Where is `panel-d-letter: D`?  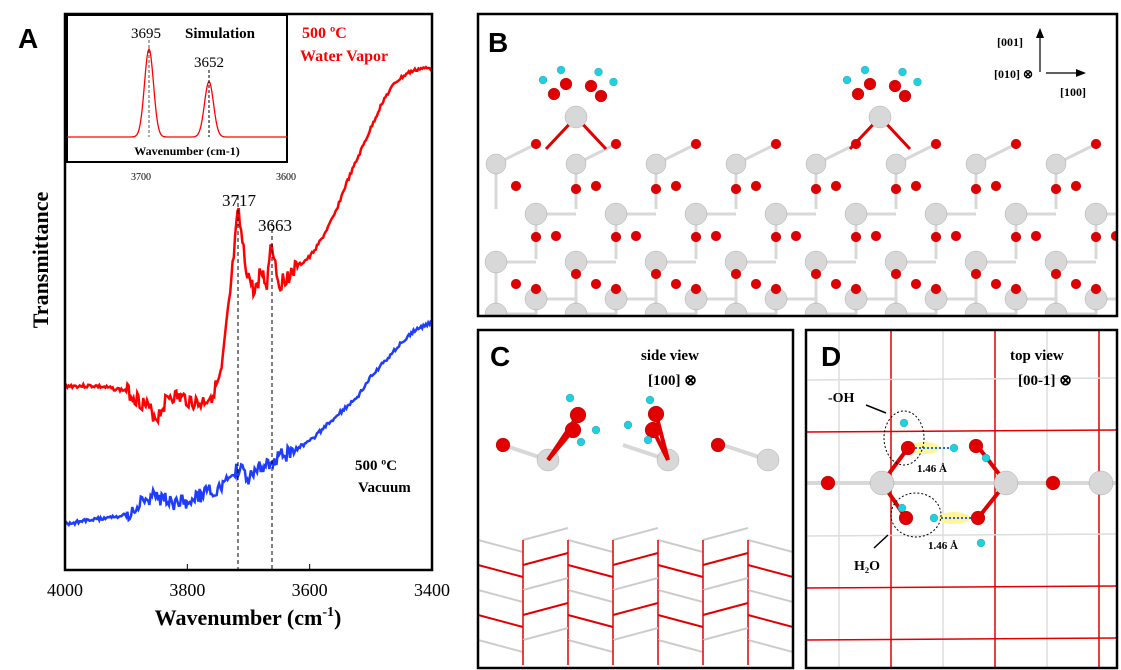 panel-d-letter: D is located at coordinates (831, 356).